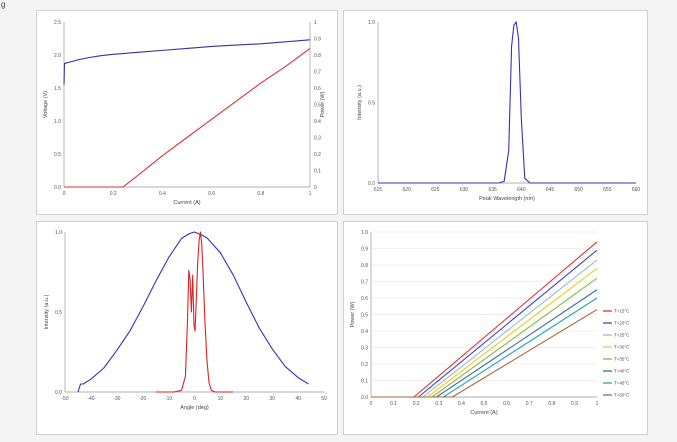  I want to click on y2-tick-label: 0, so click(315, 188).